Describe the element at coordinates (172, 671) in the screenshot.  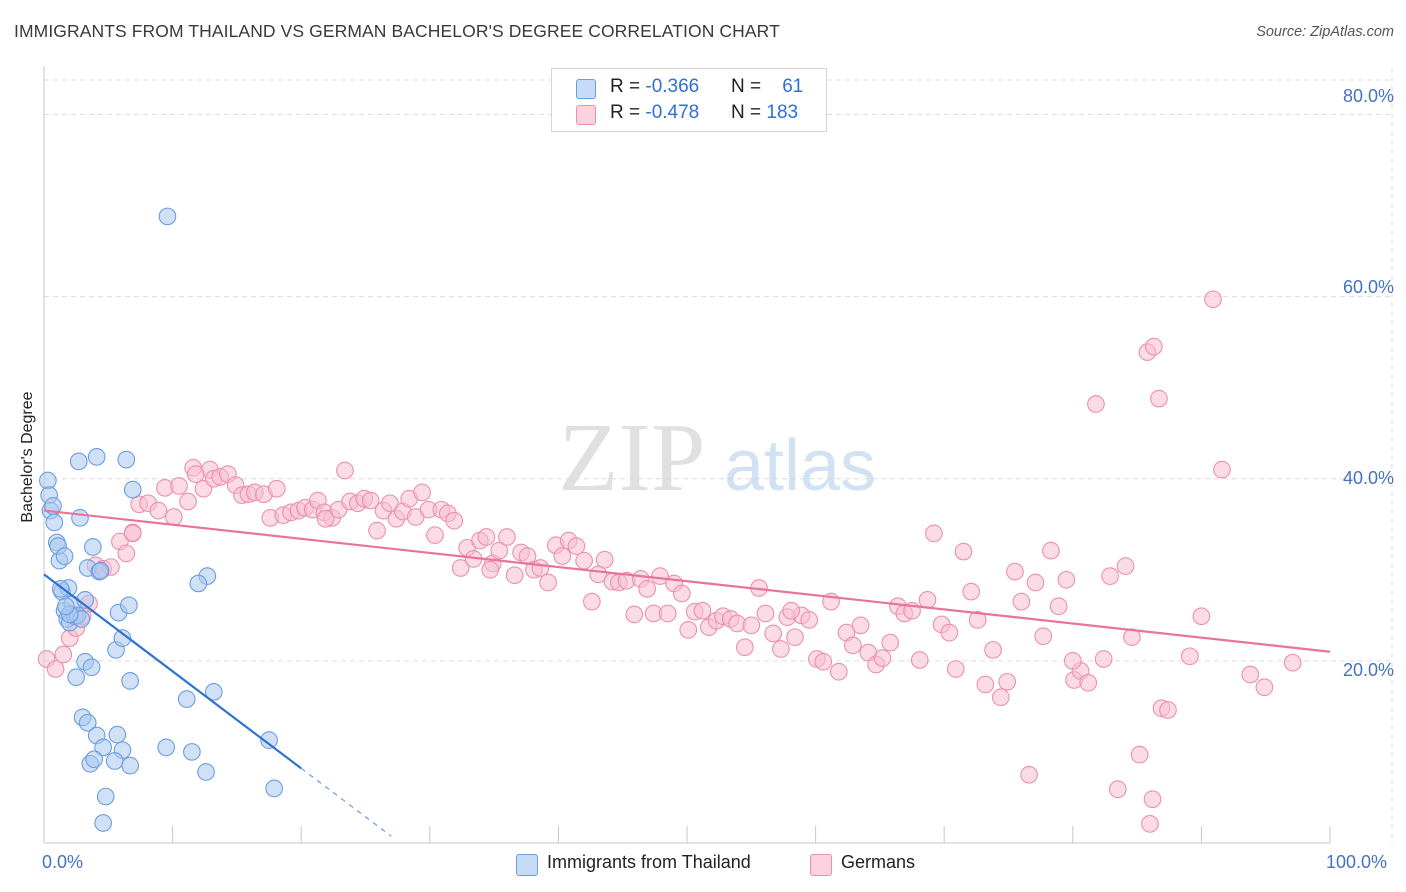
I see `trendline-thailand` at that location.